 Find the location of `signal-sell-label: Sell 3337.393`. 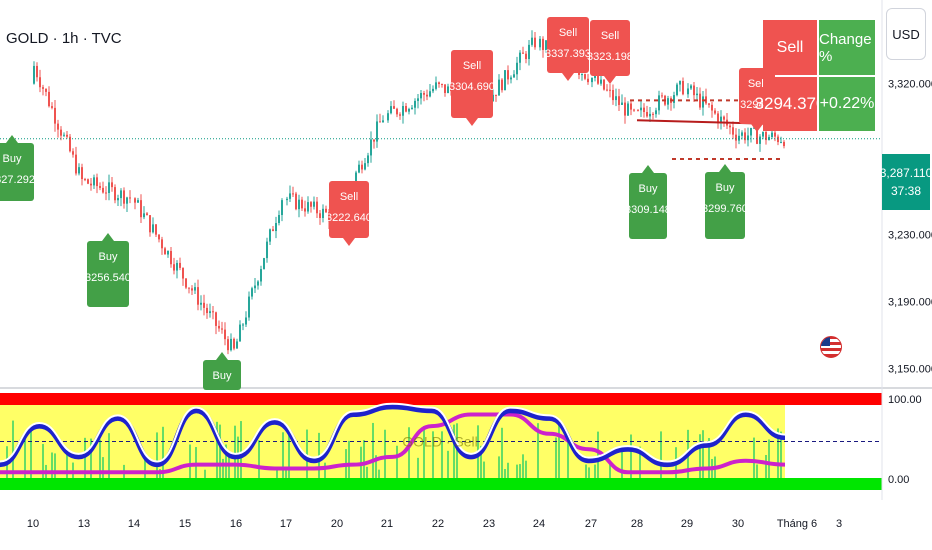

signal-sell-label: Sell 3337.393 is located at coordinates (568, 49).